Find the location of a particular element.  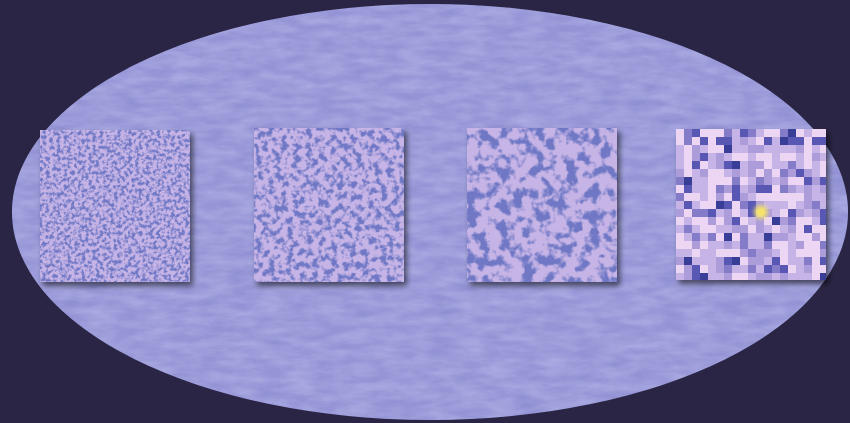

panel-4-pixel-grid is located at coordinates (751, 204).